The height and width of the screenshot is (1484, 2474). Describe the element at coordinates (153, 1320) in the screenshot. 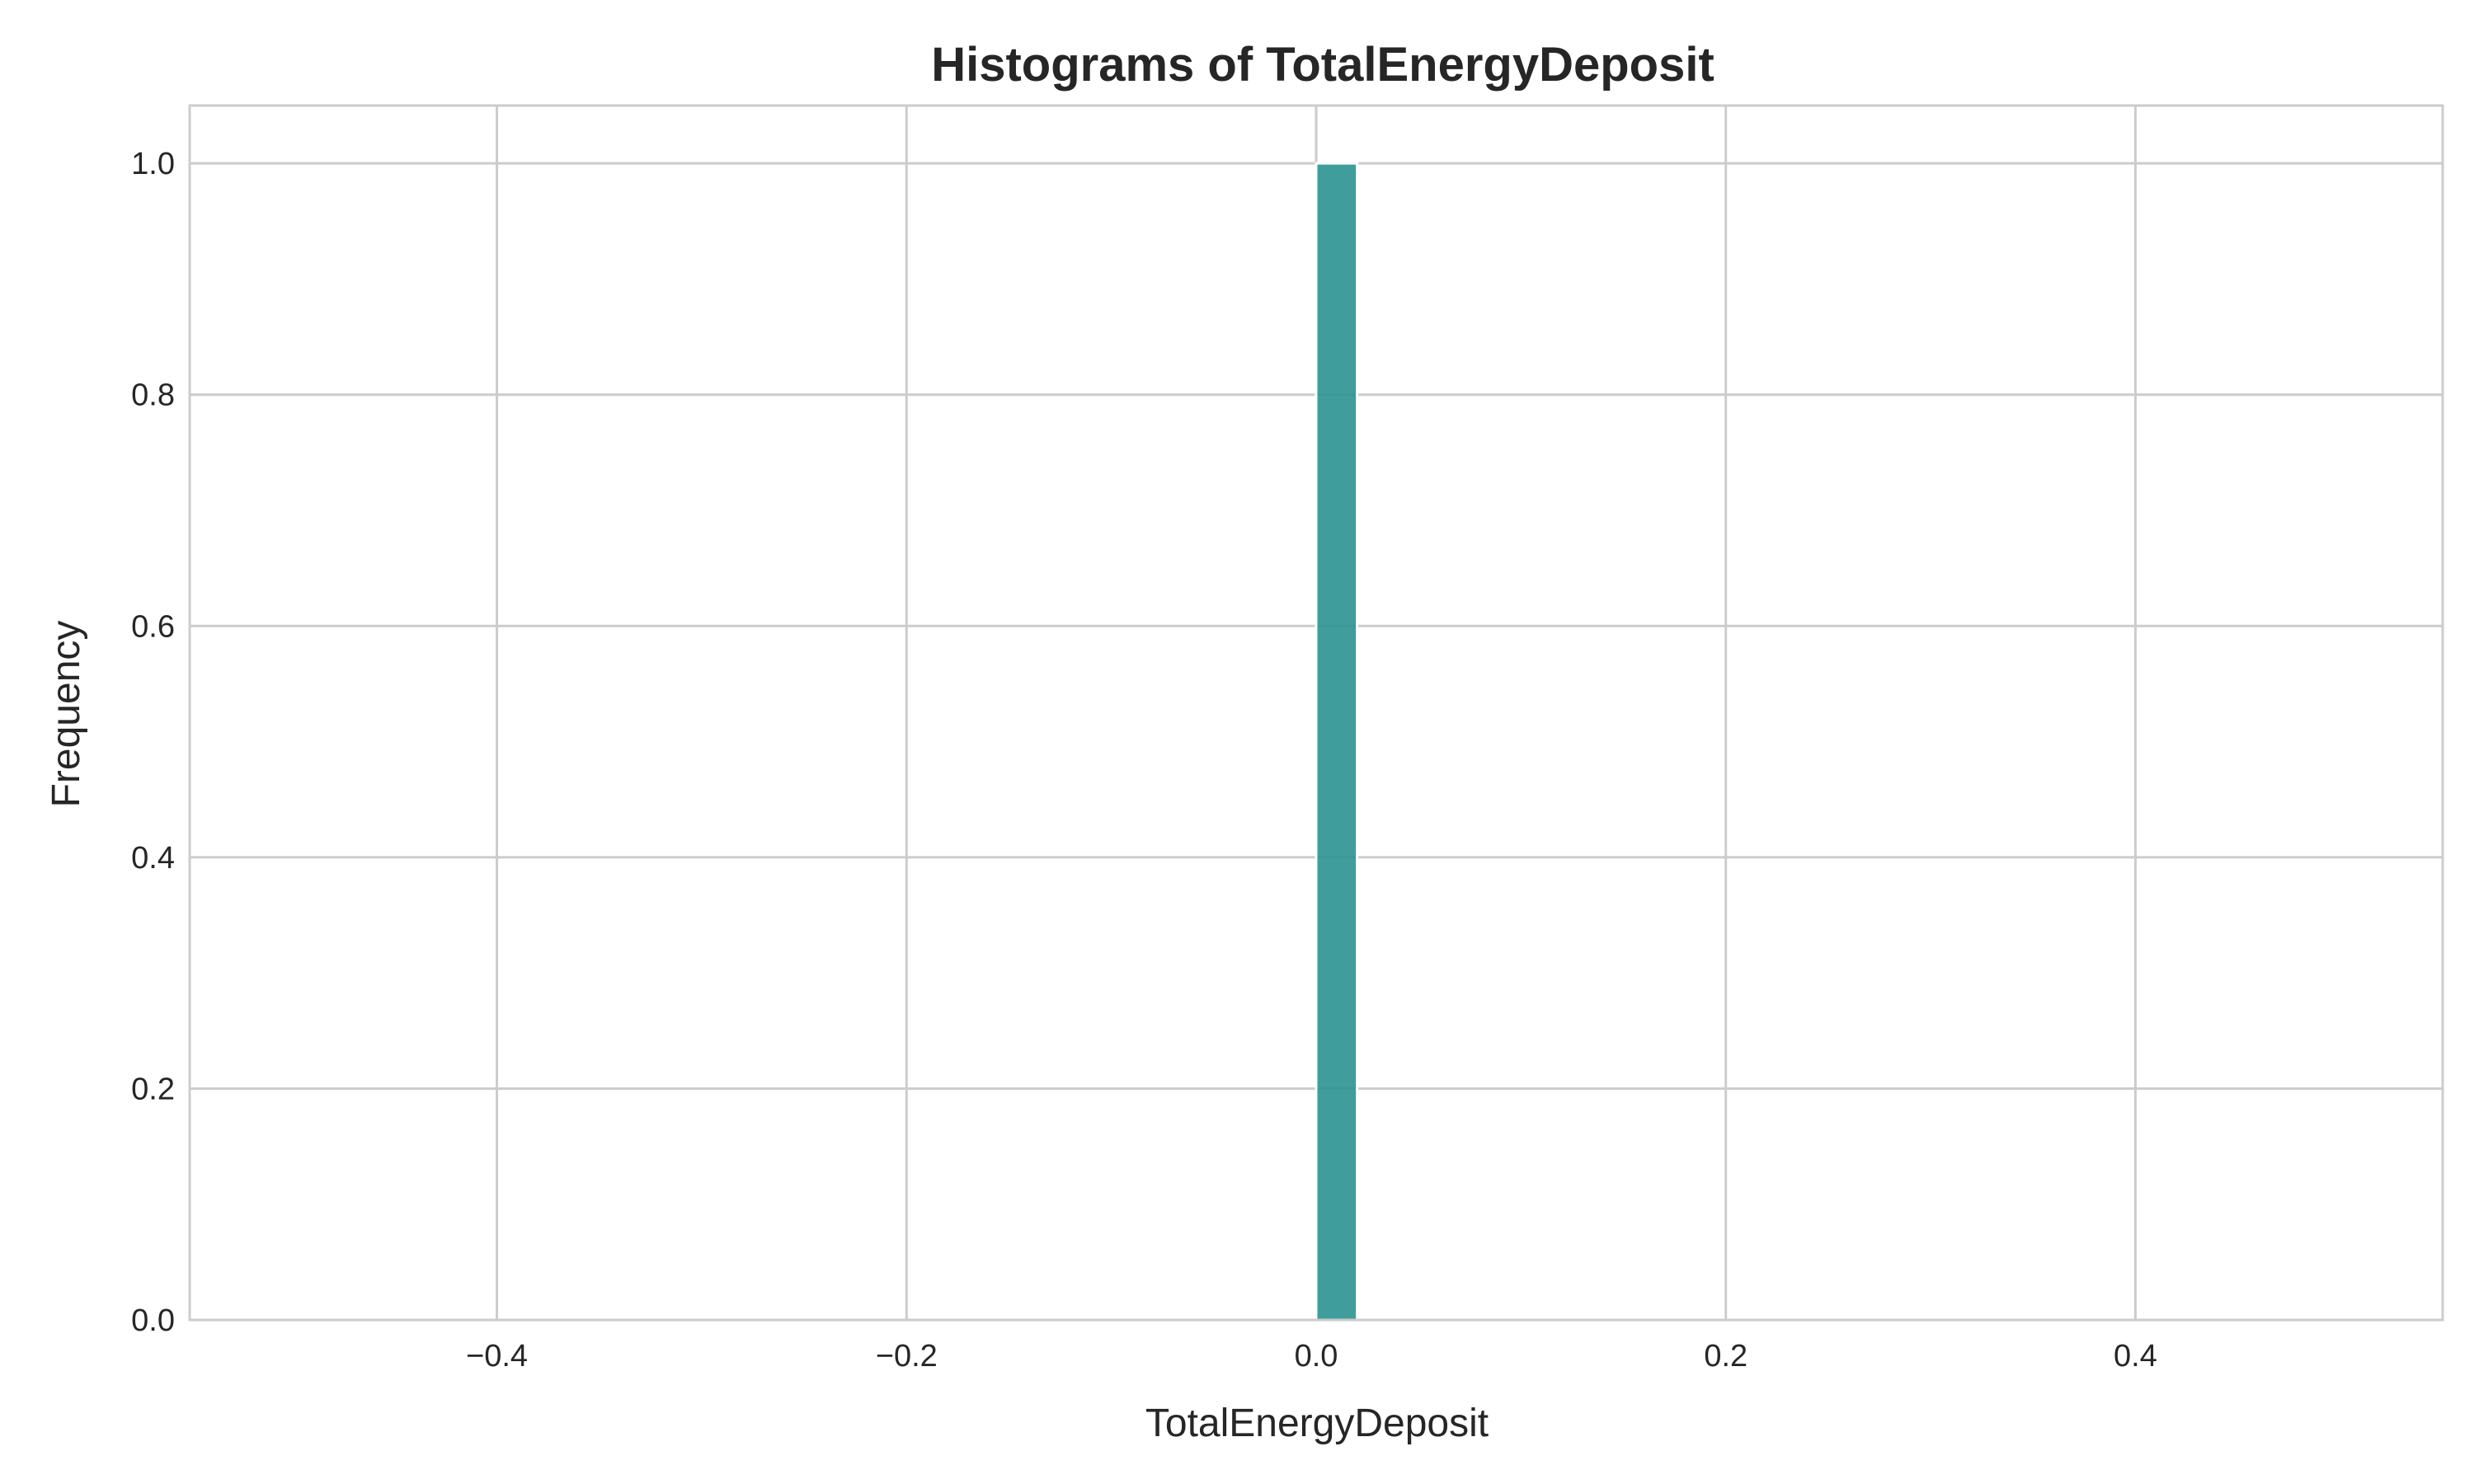

I see `y-tick-label: 0.0` at that location.